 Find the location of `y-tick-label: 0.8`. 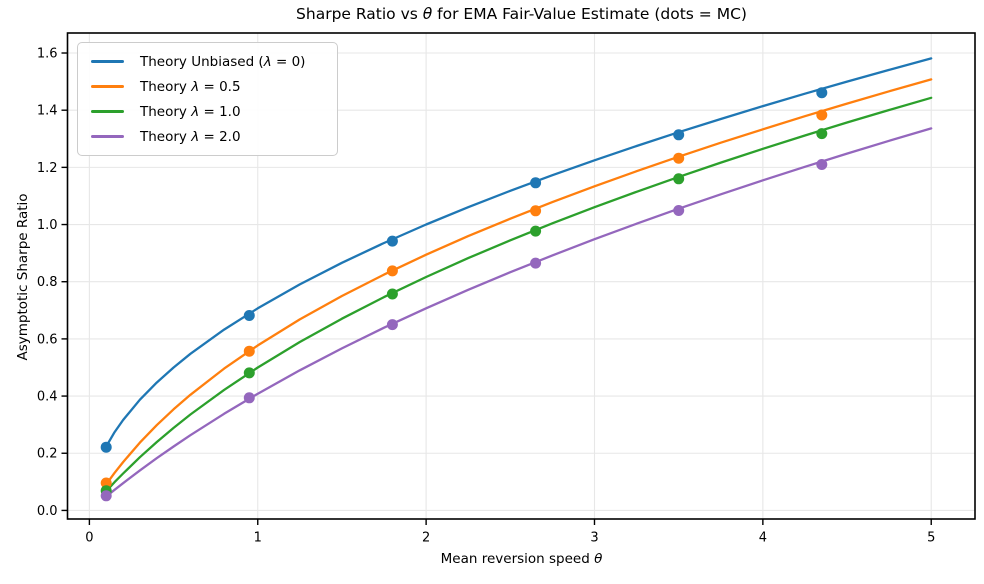

y-tick-label: 0.8 is located at coordinates (47, 282).